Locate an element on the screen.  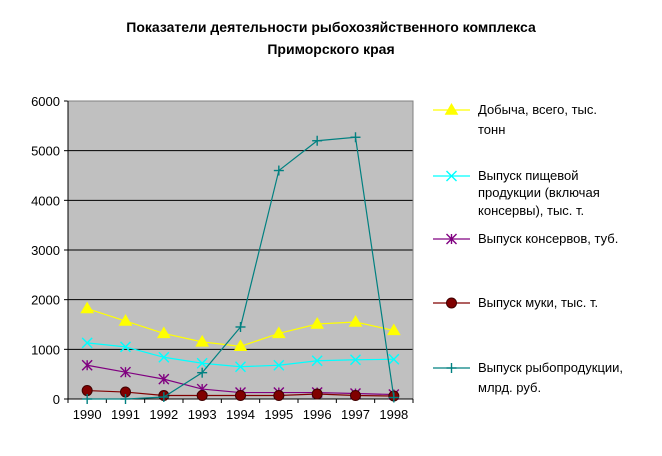
legend-label: Добыча, всего, тыс. is located at coordinates (537, 109).